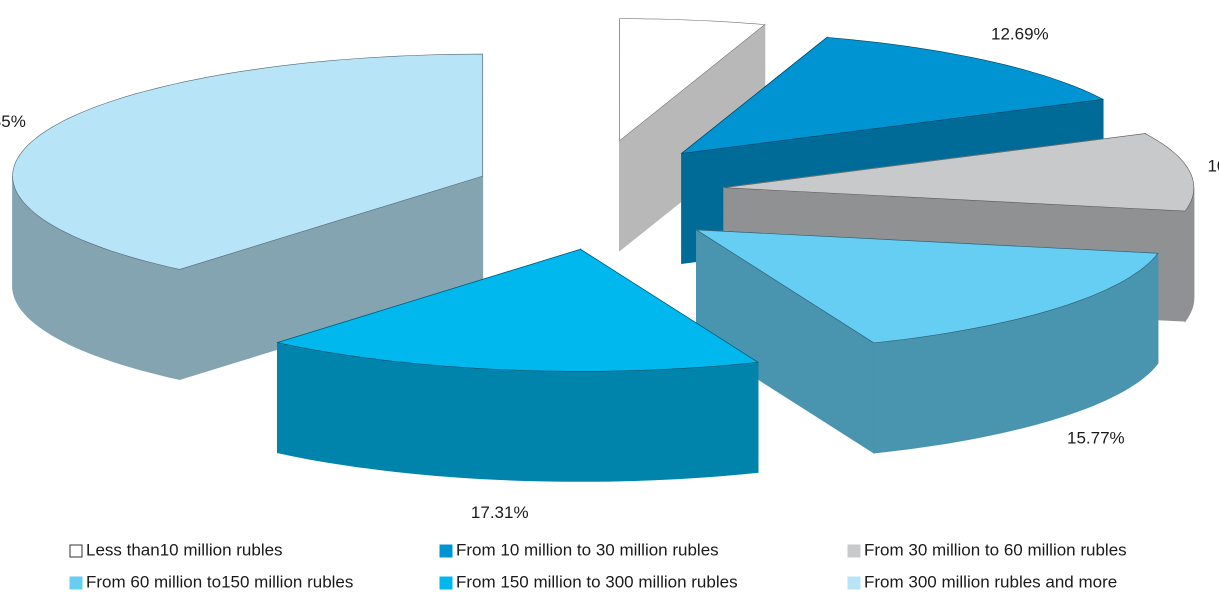 Image resolution: width=1219 pixels, height=609 pixels. I want to click on data-label: 10.38%, so click(1213, 165).